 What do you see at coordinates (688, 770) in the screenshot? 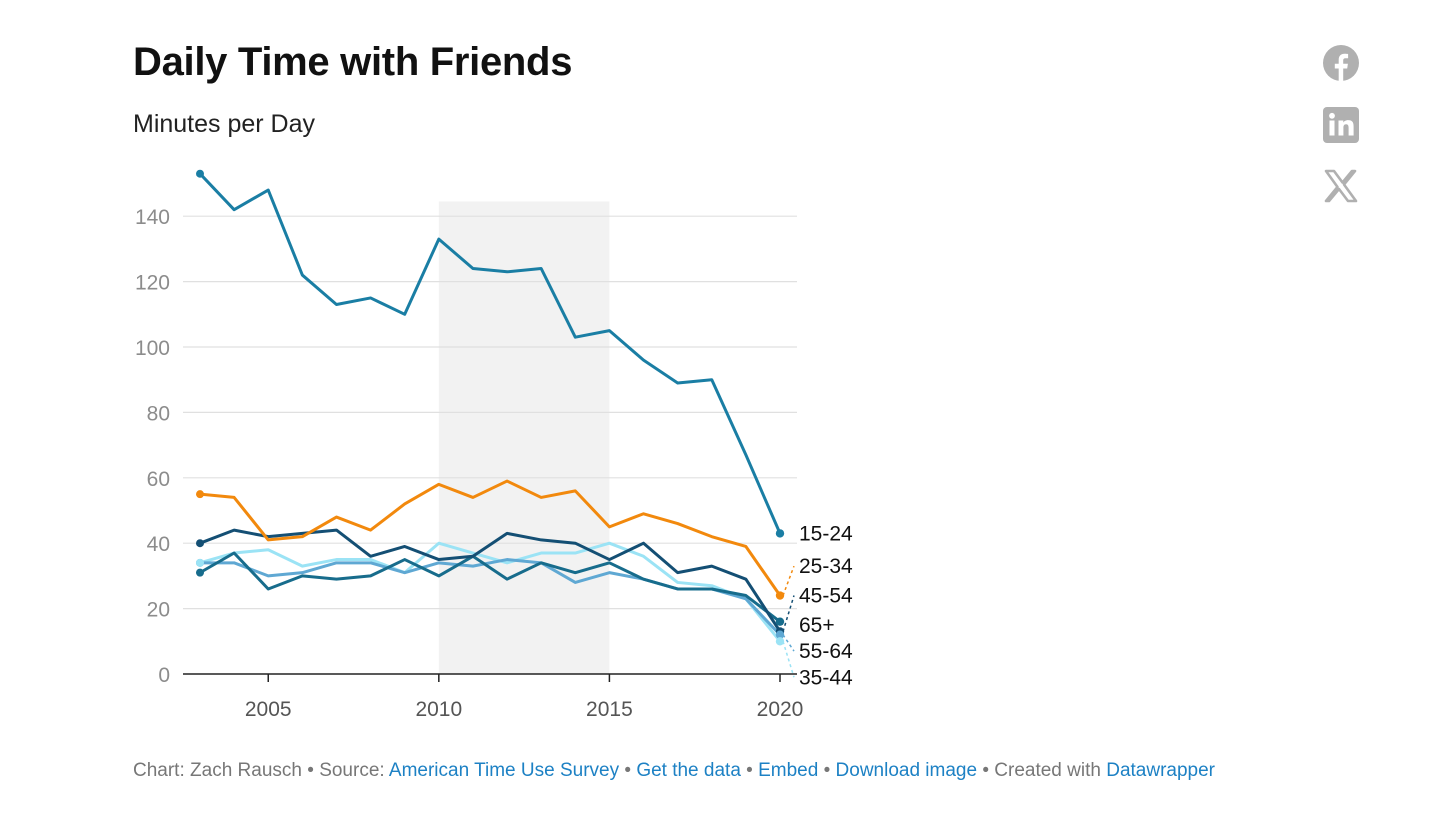
I see `get-data-link: Get the data` at bounding box center [688, 770].